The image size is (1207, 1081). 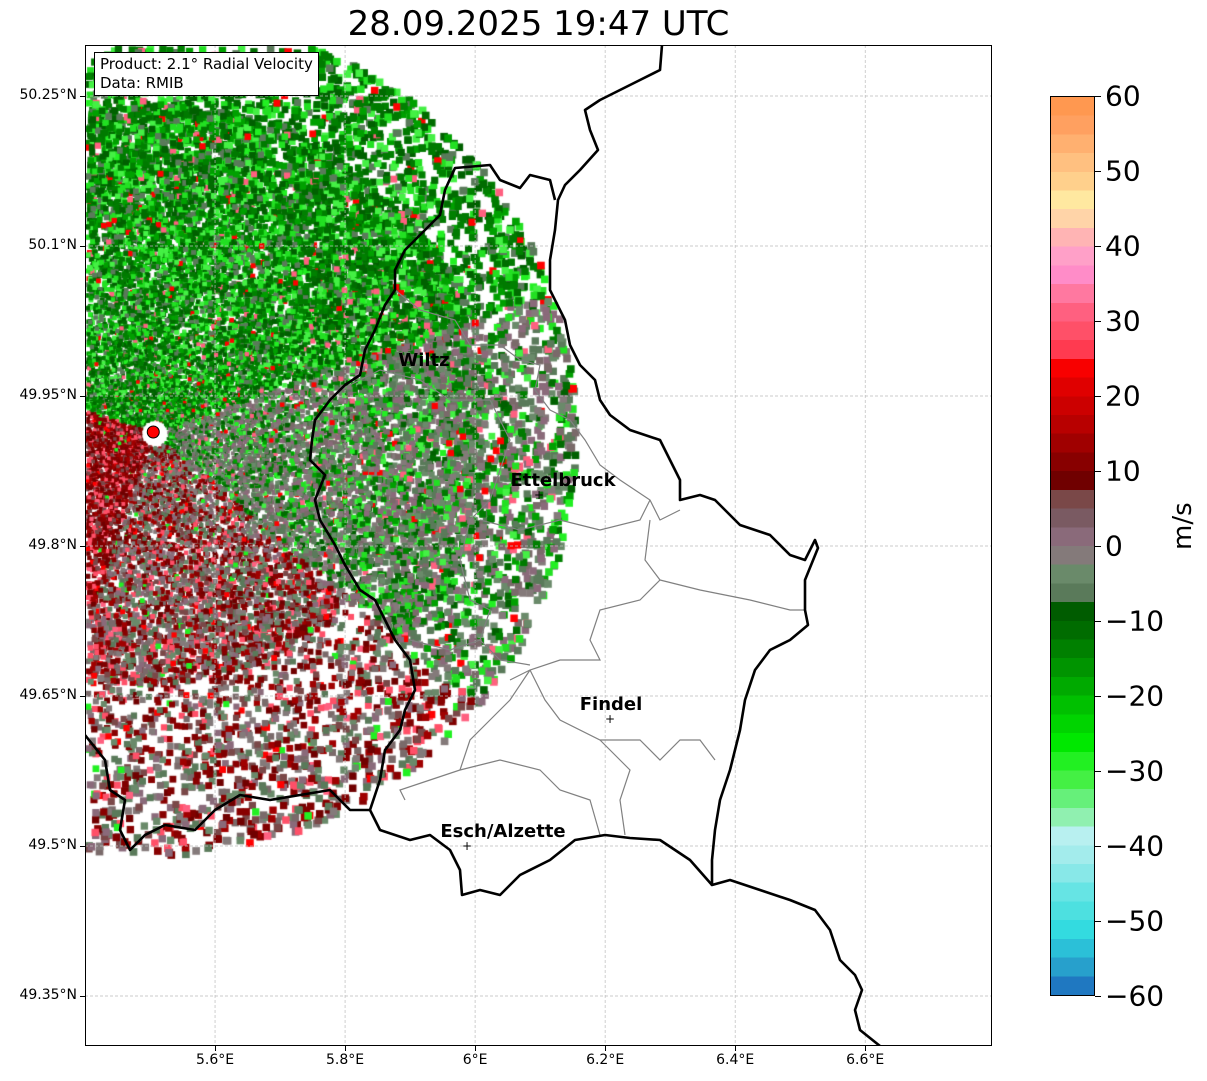 I want to click on product-label: Product: 2.1° Radial Velocity, so click(x=206, y=64).